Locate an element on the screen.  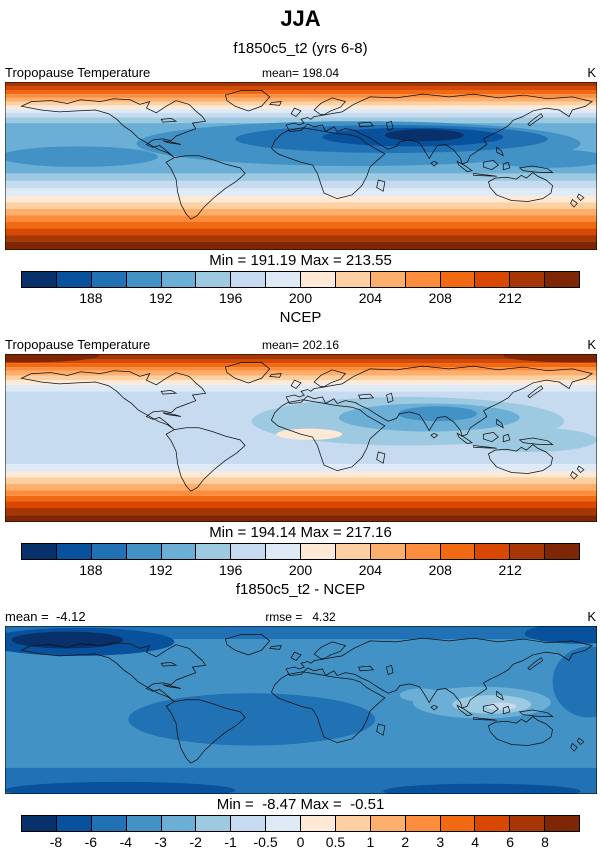
ncep-minmax: Min = 194.14 Max = 217.16 is located at coordinates (300, 532).